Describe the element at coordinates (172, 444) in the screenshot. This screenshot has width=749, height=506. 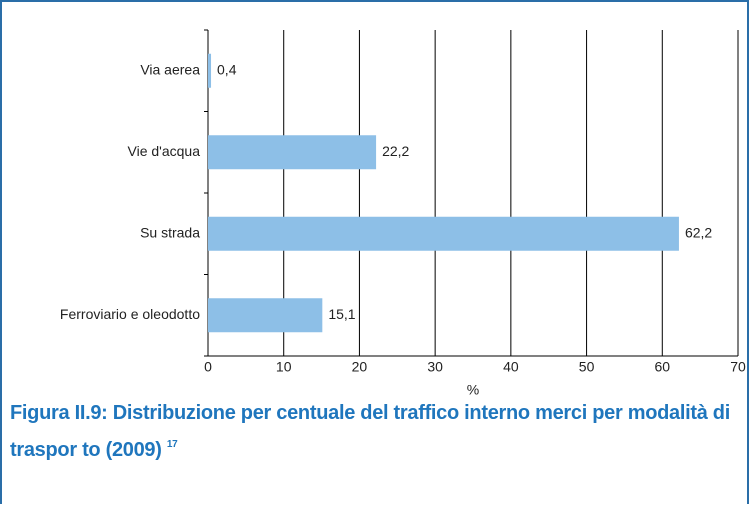
I see `title-note: 17` at that location.